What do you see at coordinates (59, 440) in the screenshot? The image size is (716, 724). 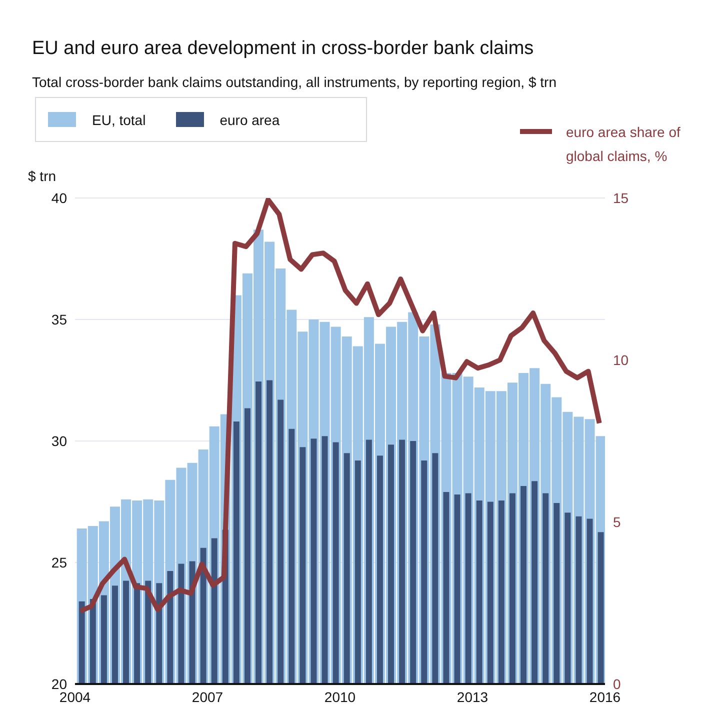 I see `y-tick-label: 30` at bounding box center [59, 440].